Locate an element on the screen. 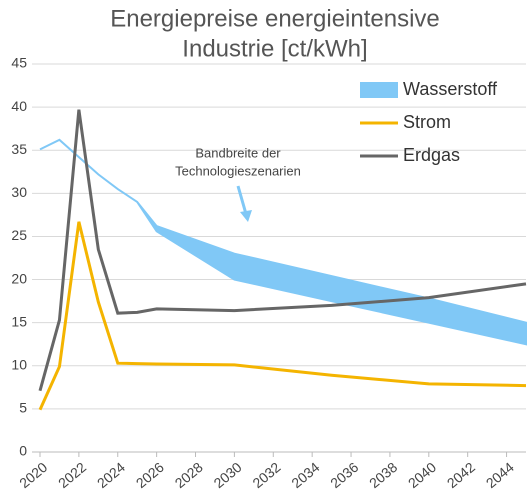 The width and height of the screenshot is (529, 501). x-tick-label: 2044 is located at coordinates (500, 475).